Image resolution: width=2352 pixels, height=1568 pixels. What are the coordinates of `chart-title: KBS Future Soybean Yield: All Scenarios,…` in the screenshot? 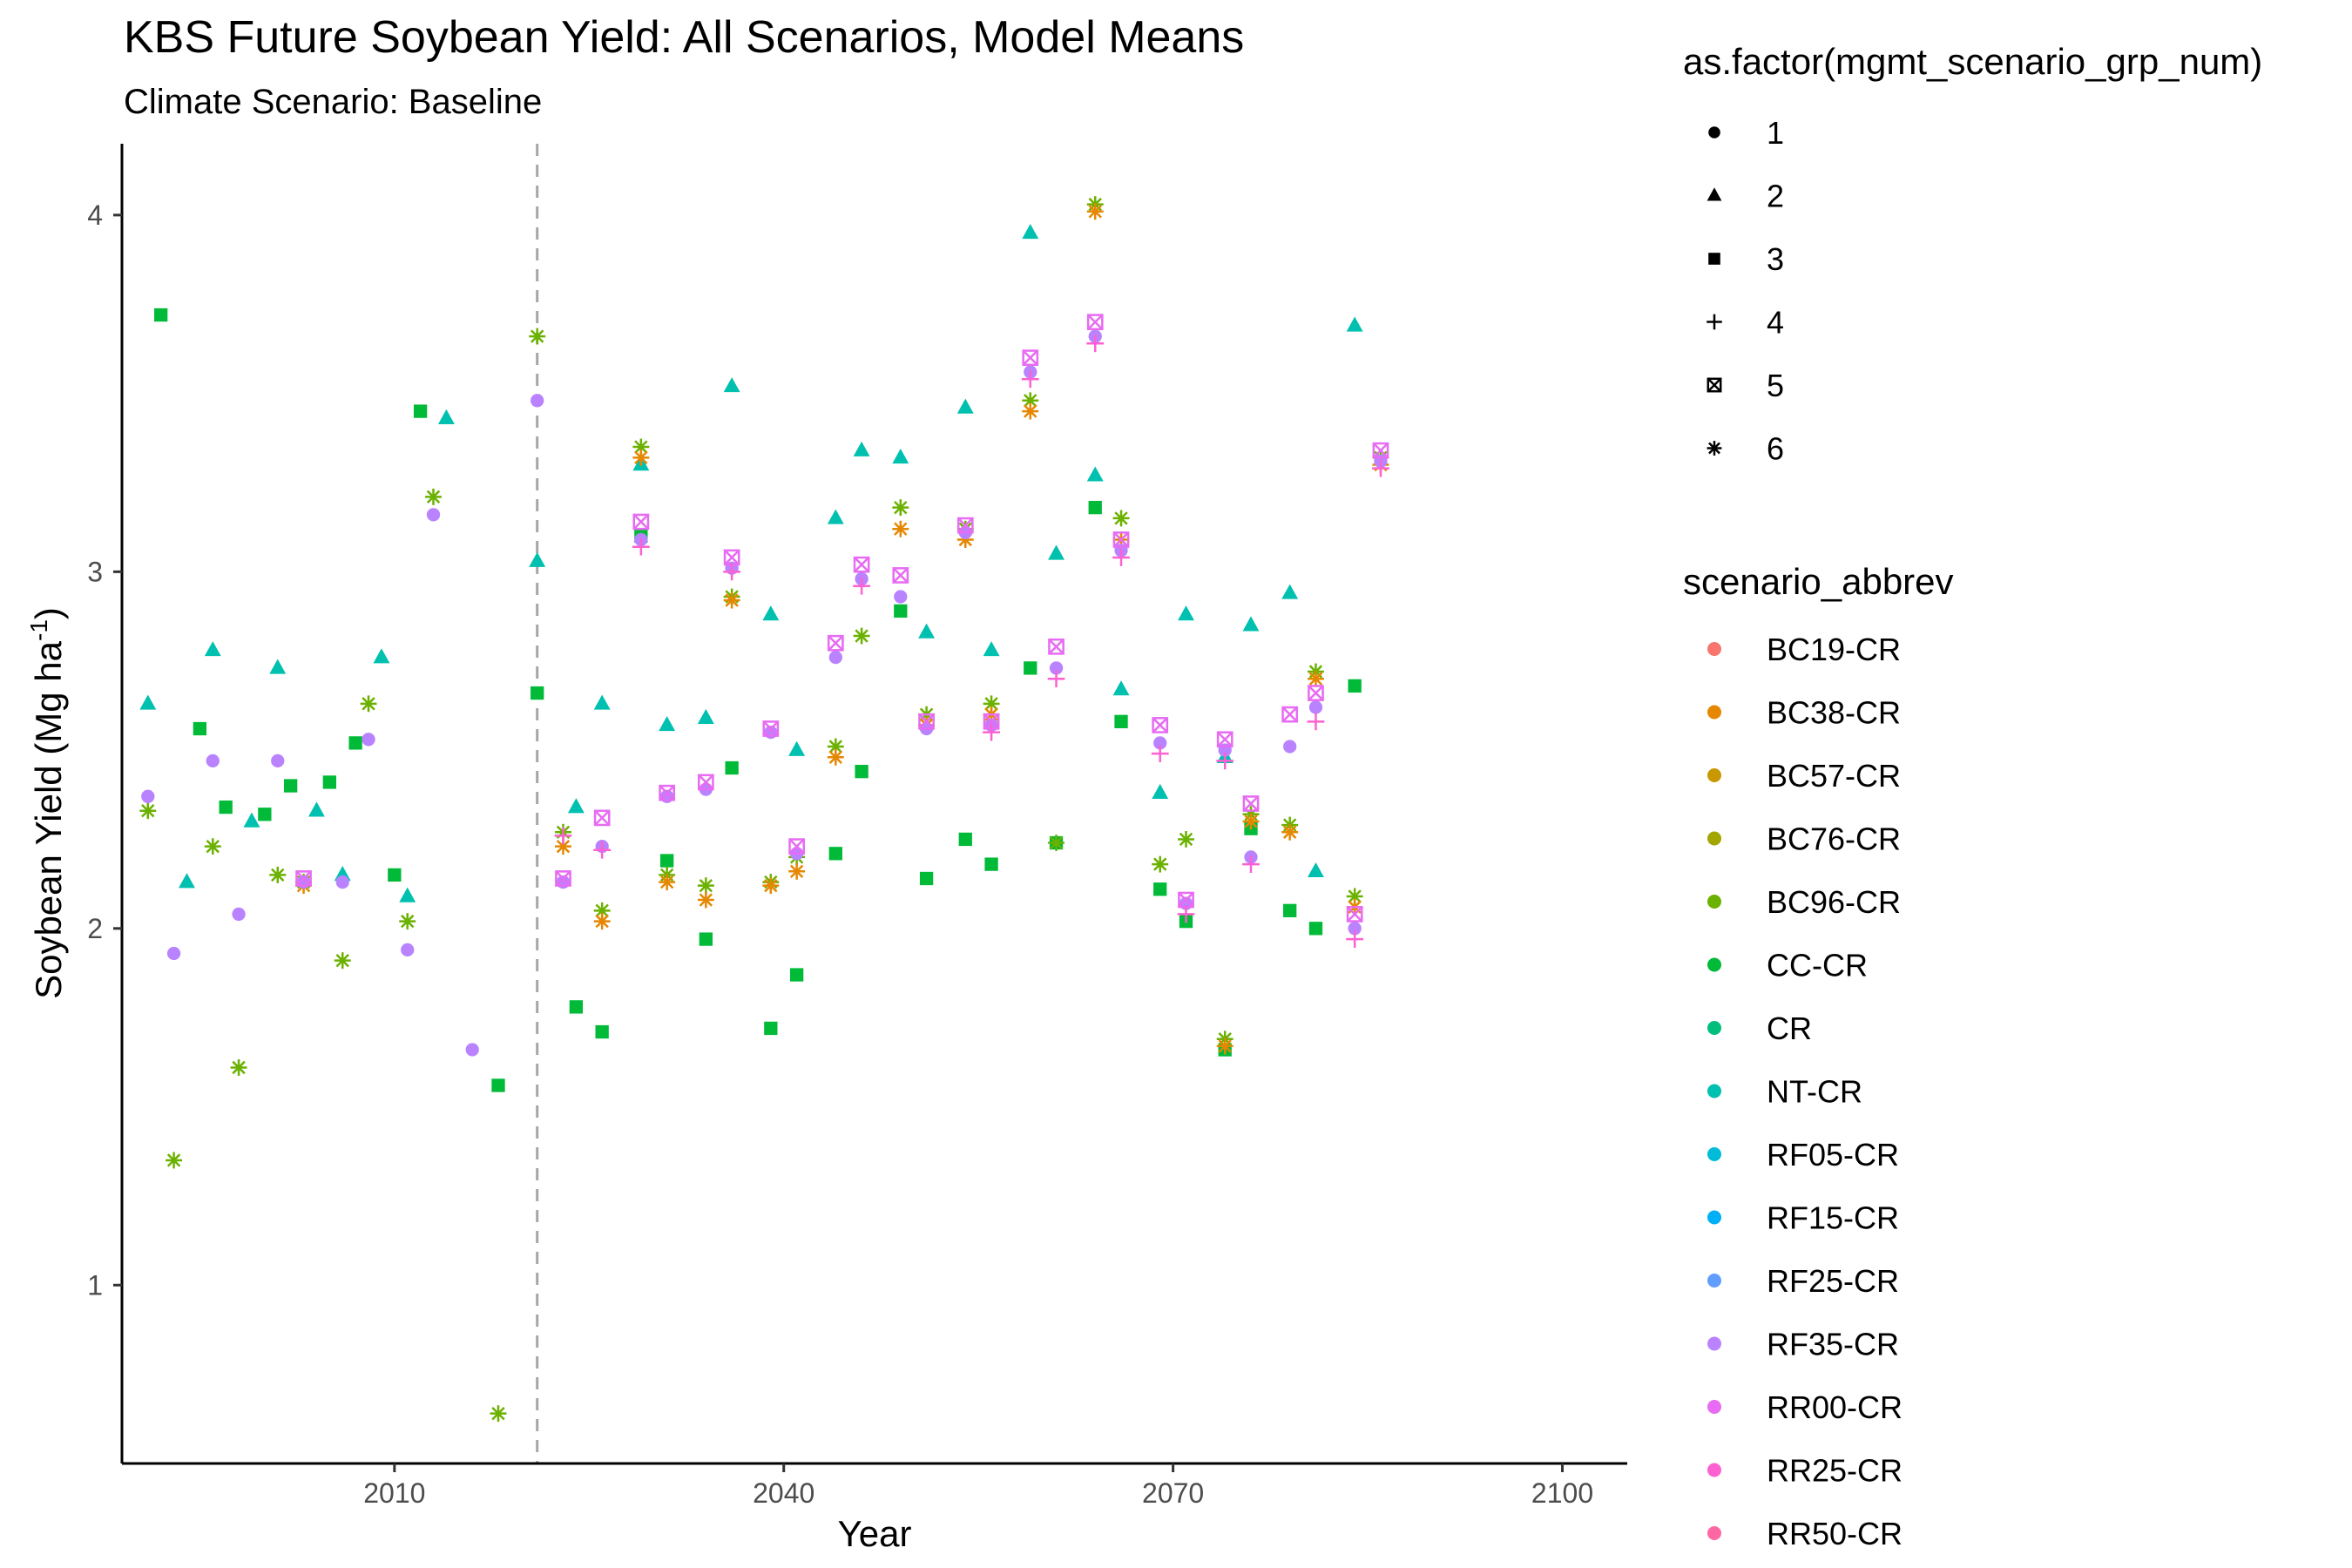 It's located at (684, 37).